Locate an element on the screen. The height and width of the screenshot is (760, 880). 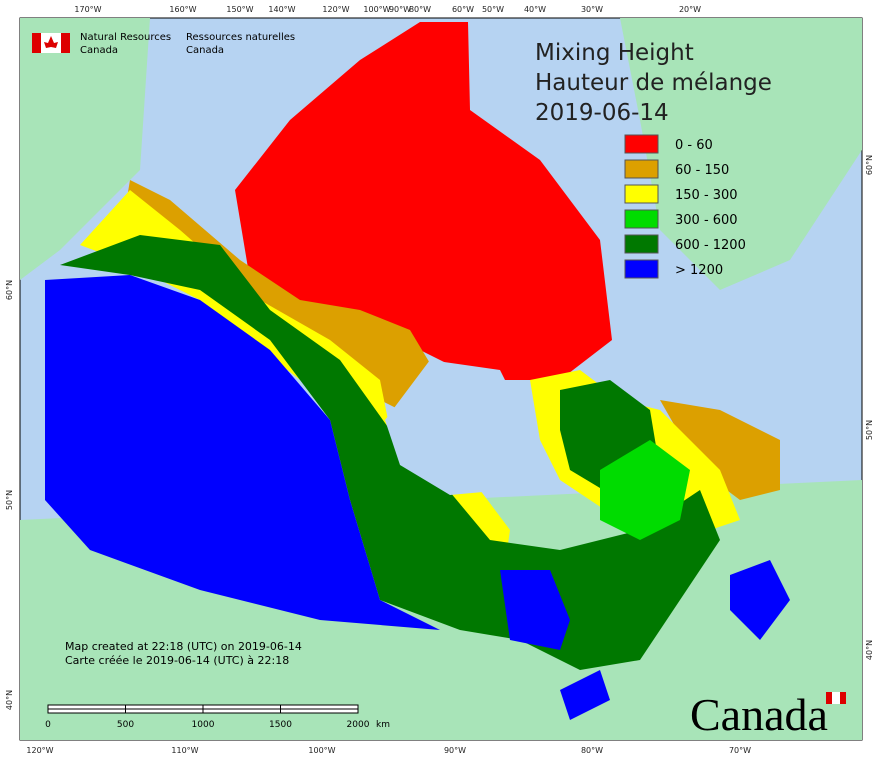
credit: Map created at 22:18 (UTC) on 2019-06-14 is located at coordinates (183, 646).